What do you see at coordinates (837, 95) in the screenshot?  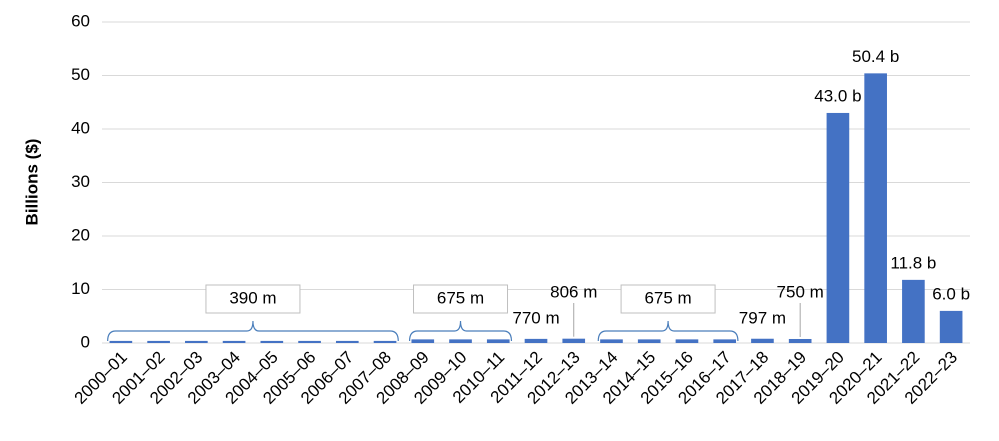 I see `value-label: 43.0 b` at bounding box center [837, 95].